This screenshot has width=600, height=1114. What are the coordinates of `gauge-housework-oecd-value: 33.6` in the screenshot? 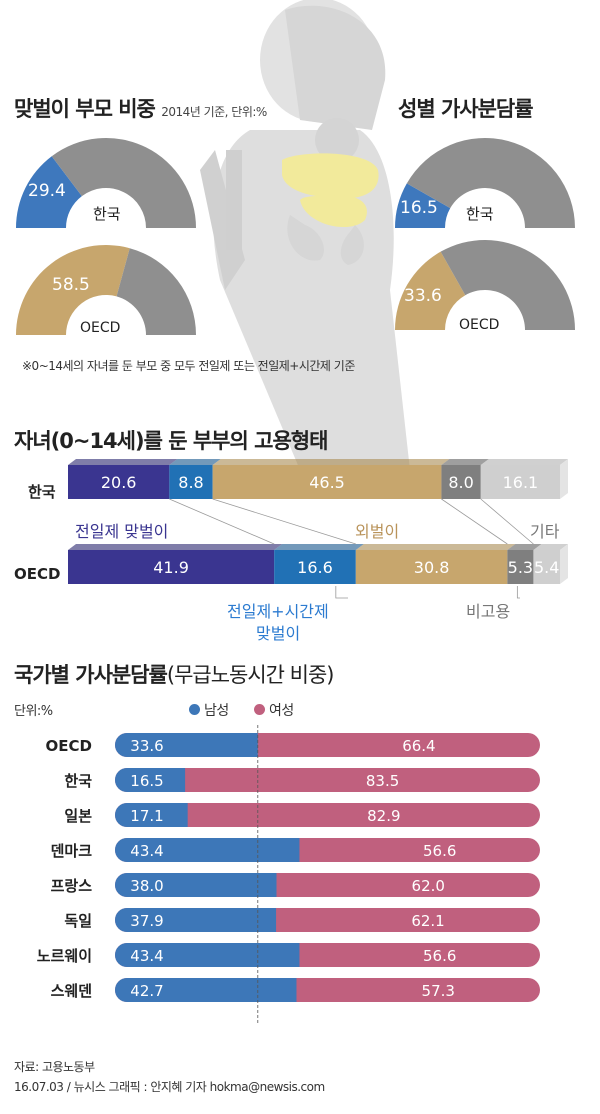 It's located at (423, 296).